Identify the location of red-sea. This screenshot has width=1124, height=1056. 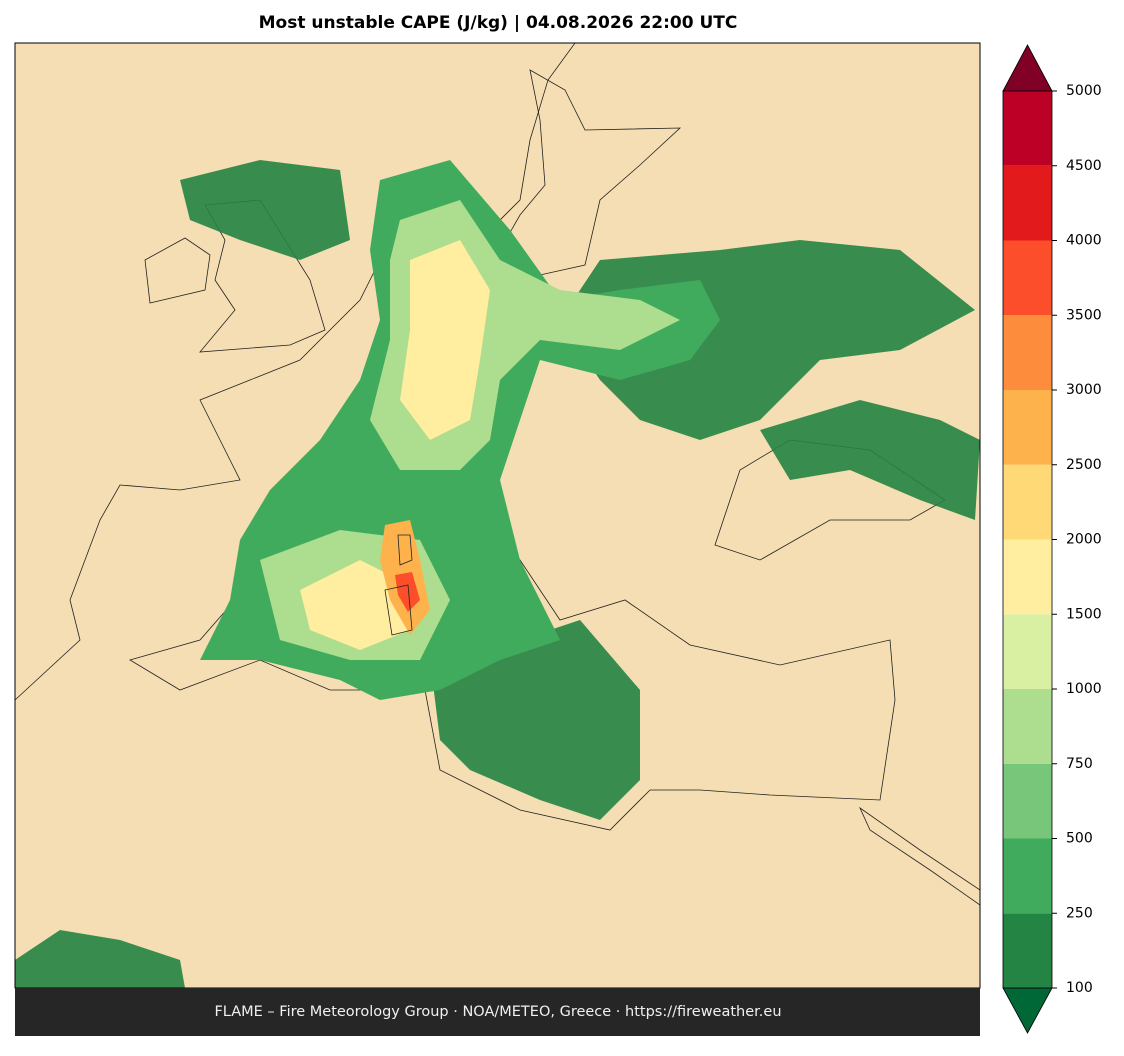
(919, 856).